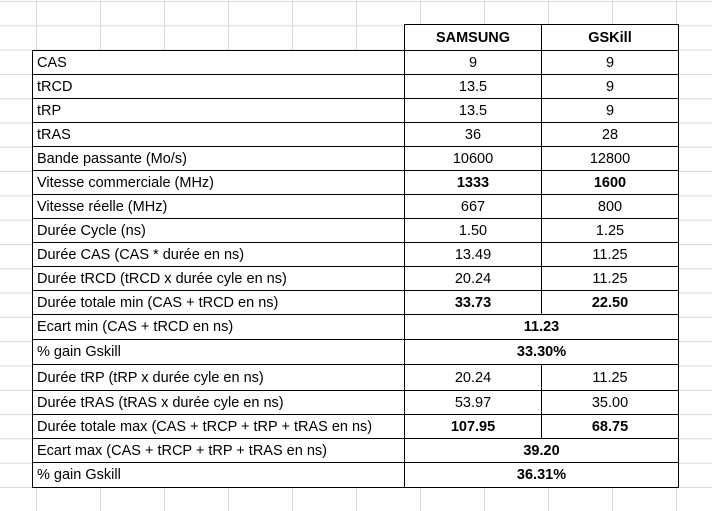  I want to click on row-label: Durée CAS (CAS * durée en ns), so click(218, 254).